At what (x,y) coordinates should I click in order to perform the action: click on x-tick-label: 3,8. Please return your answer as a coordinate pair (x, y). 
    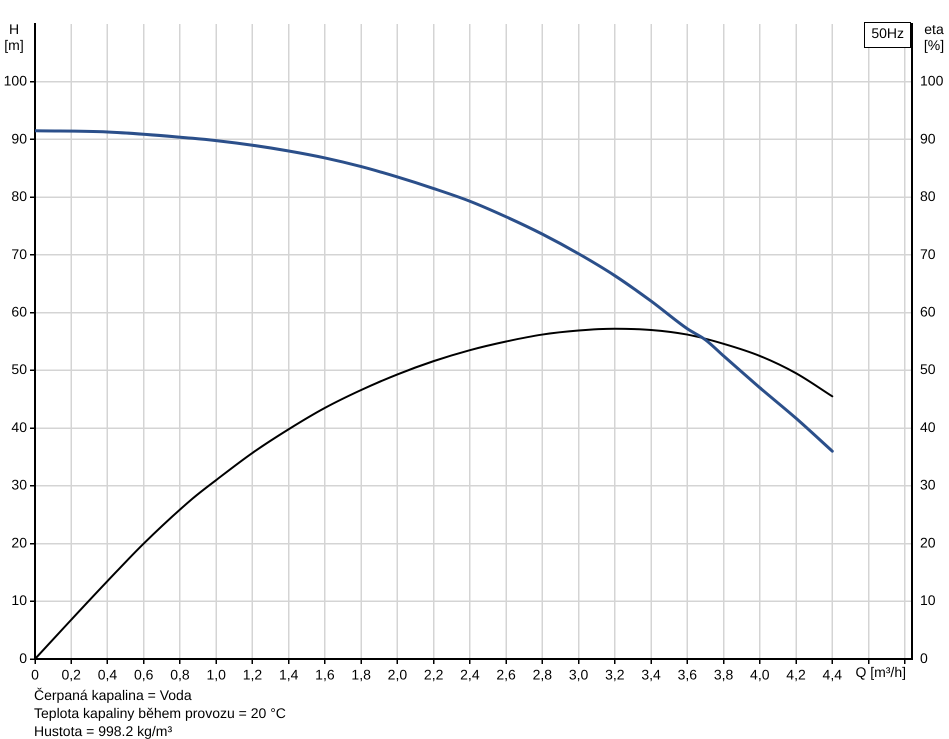
    Looking at the image, I should click on (724, 674).